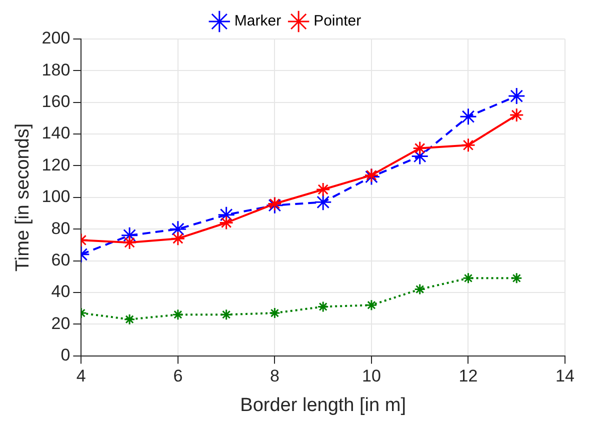 The image size is (589, 425). Describe the element at coordinates (56, 196) in the screenshot. I see `y-tick-label: 100` at that location.